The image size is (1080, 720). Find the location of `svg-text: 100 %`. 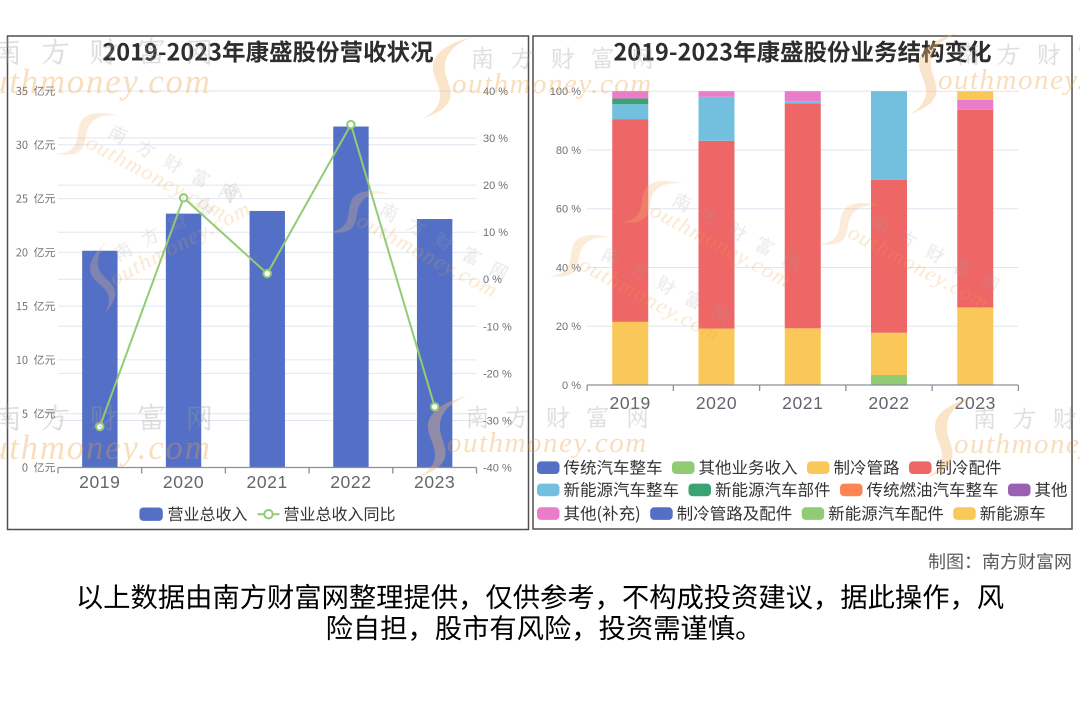

svg-text: 100 % is located at coordinates (565, 92).